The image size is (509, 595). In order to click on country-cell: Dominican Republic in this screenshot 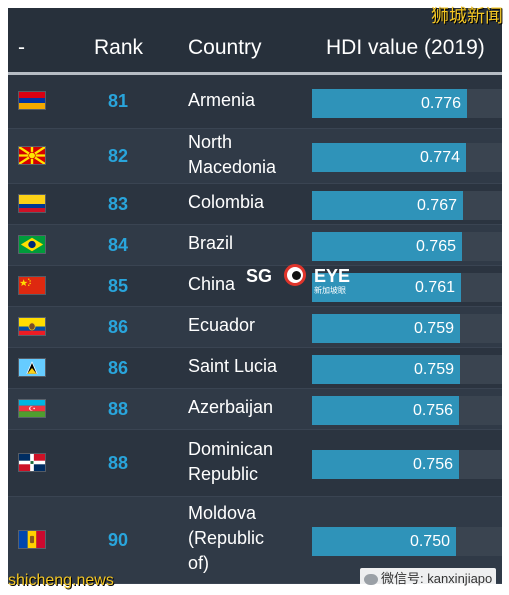, I will do `click(231, 461)`.